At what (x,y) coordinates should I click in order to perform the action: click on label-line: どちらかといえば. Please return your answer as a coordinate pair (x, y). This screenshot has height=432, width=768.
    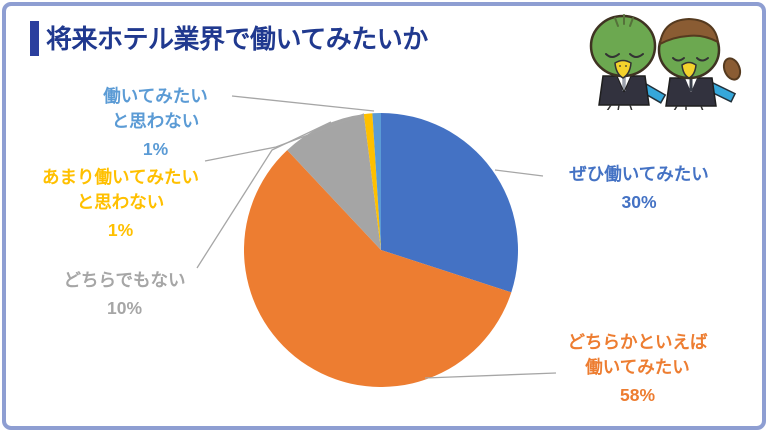
    Looking at the image, I should click on (637, 342).